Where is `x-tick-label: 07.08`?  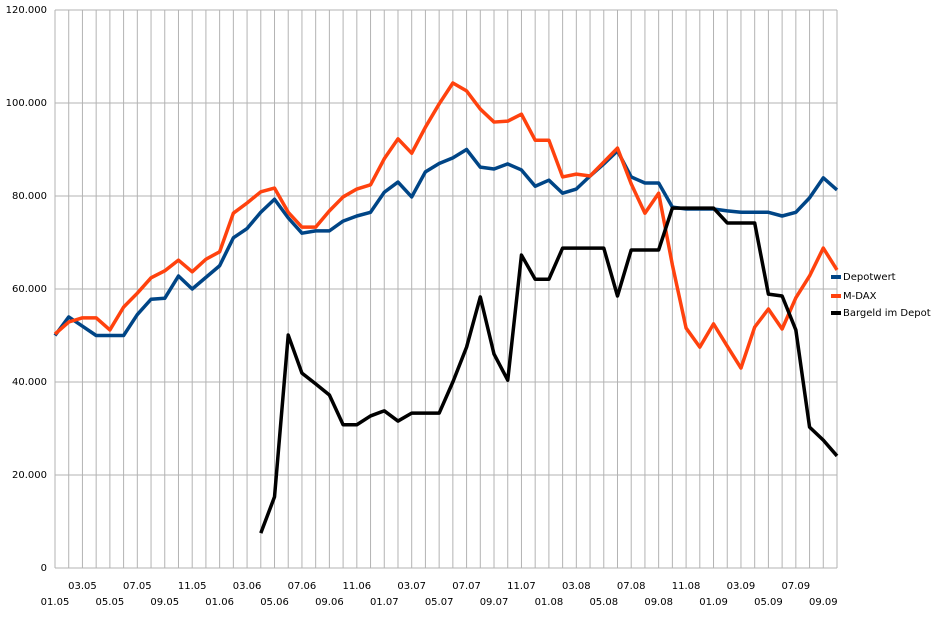
x-tick-label: 07.08 is located at coordinates (631, 586).